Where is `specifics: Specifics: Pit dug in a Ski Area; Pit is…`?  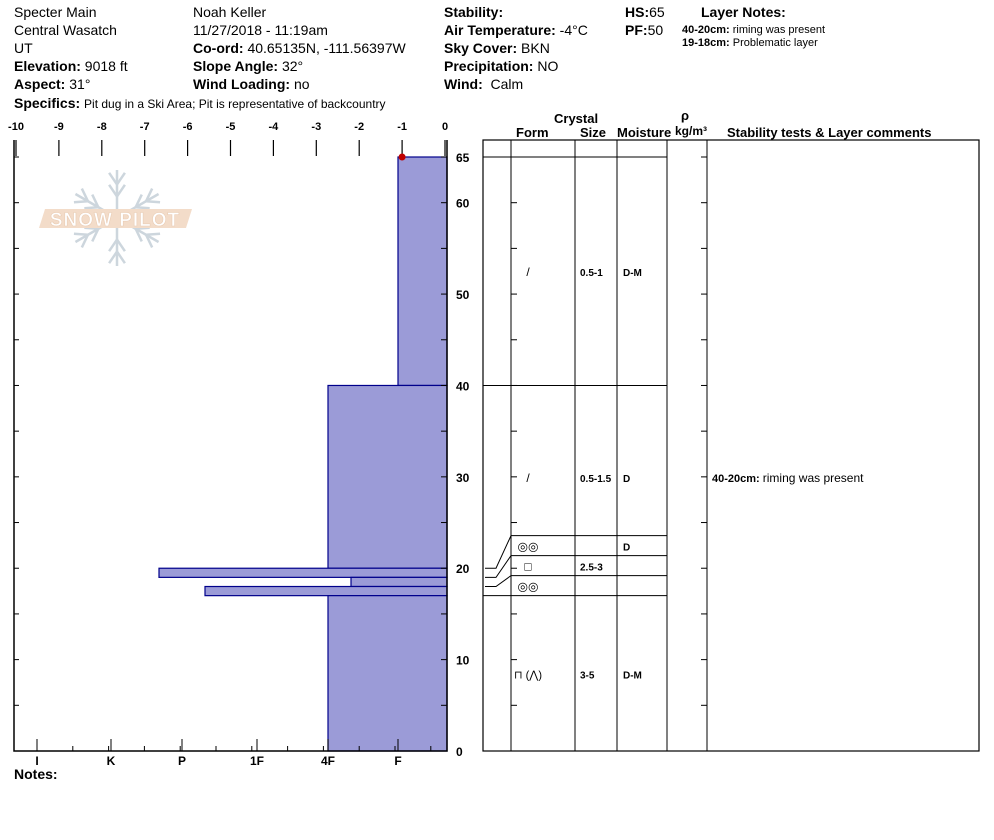
specifics: Specifics: Pit dug in a Ski Area; Pit is… is located at coordinates (200, 103).